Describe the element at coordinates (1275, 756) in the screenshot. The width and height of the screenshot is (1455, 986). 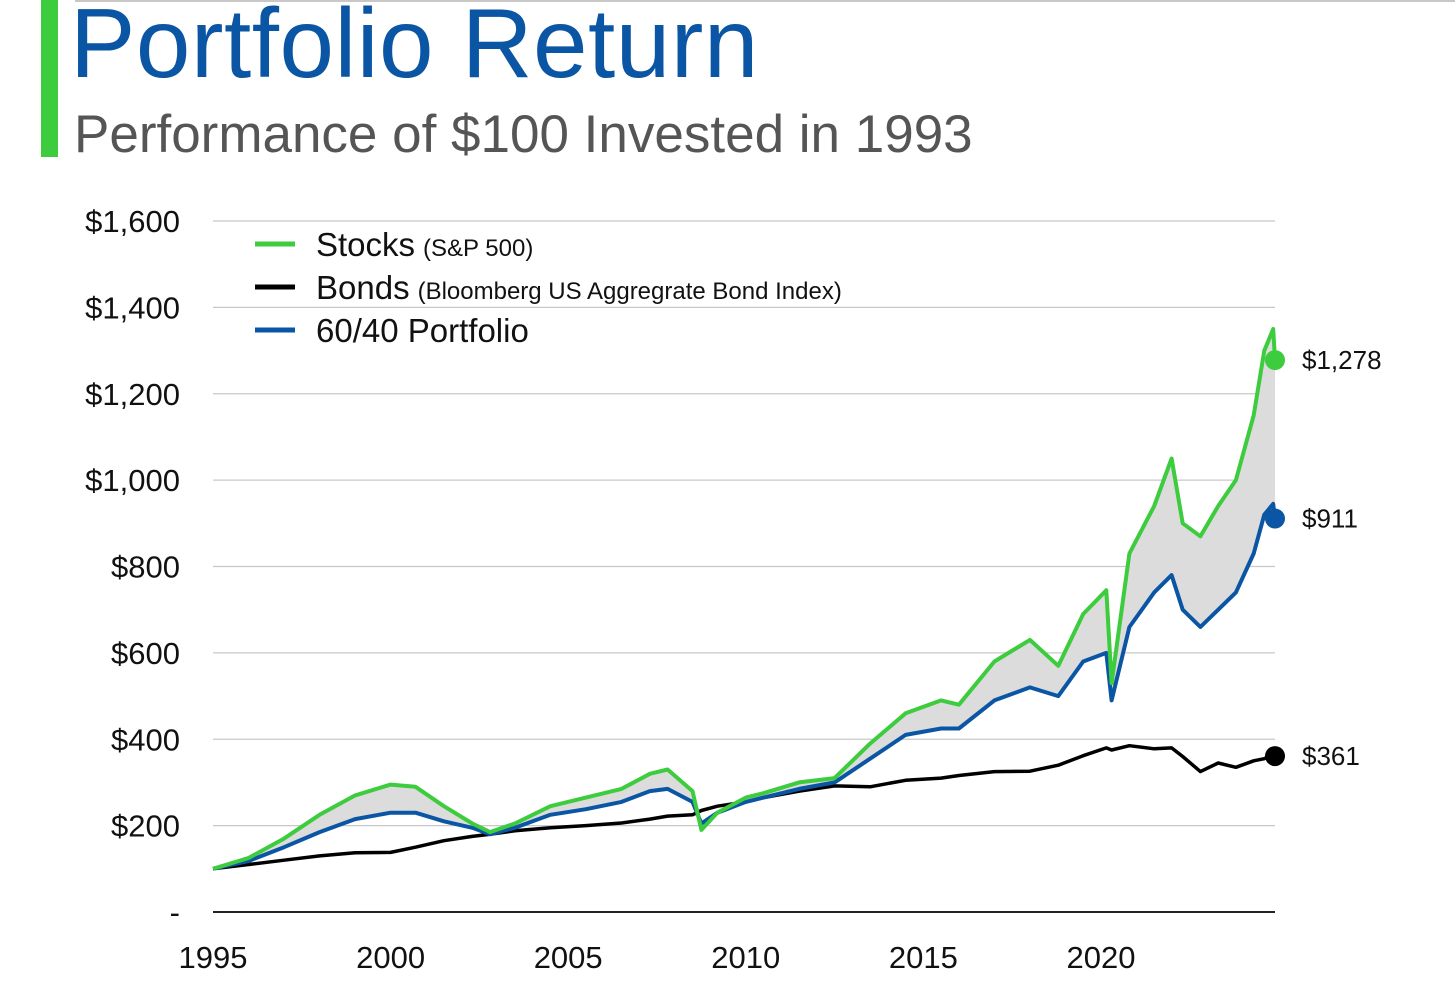
I see `end-marker-bonds` at that location.